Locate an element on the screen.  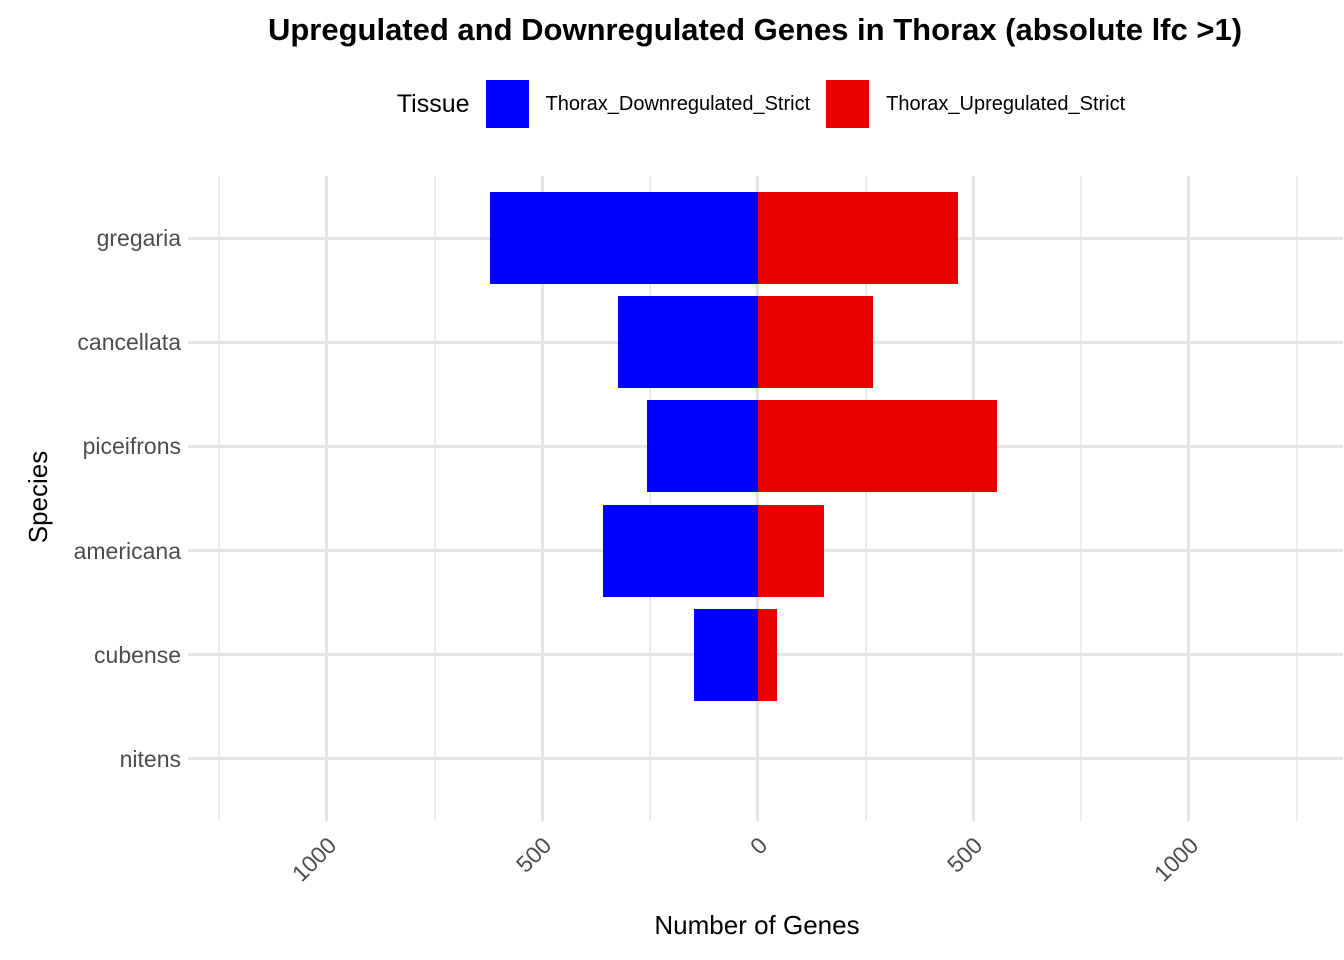
legend-label-downregulated: Thorax_Downregulated_Strict is located at coordinates (678, 103).